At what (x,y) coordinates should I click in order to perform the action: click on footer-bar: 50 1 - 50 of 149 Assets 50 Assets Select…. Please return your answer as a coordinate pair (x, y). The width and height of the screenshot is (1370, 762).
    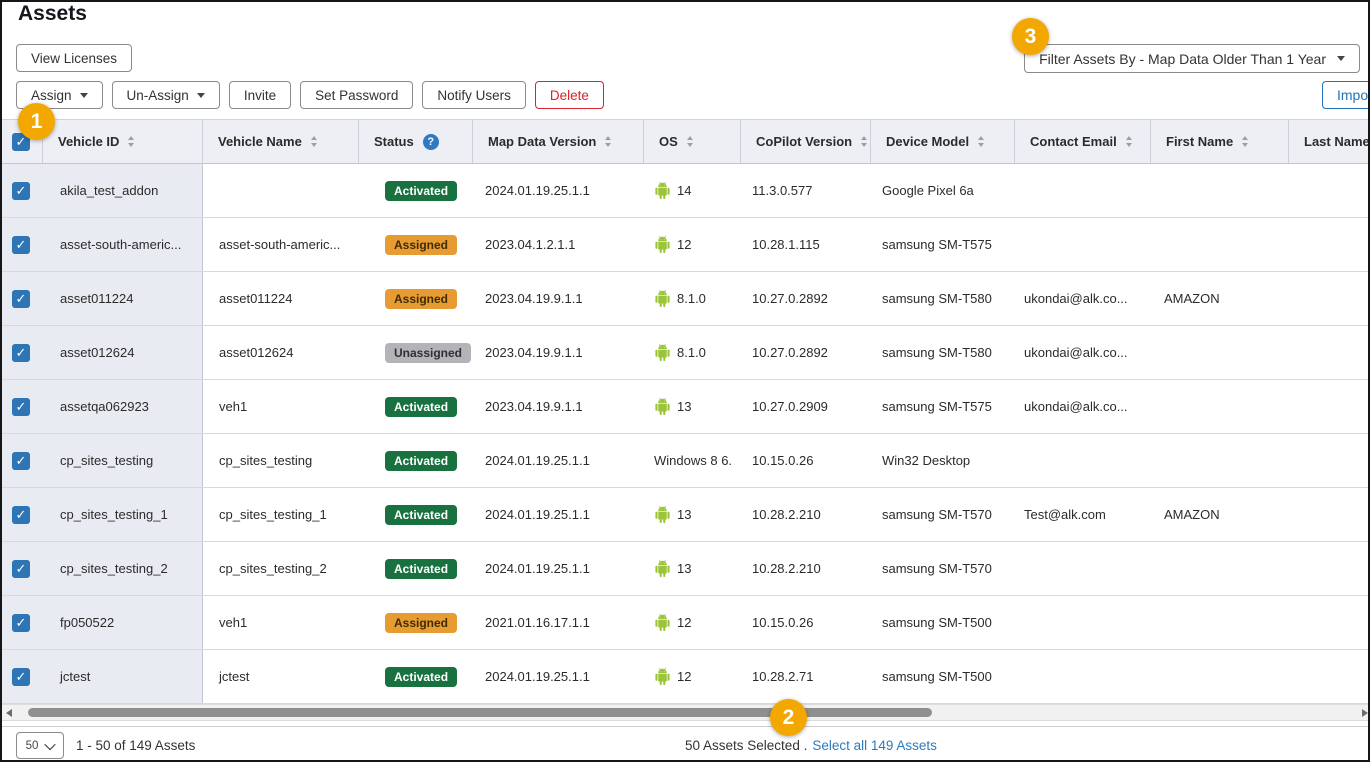
    Looking at the image, I should click on (685, 743).